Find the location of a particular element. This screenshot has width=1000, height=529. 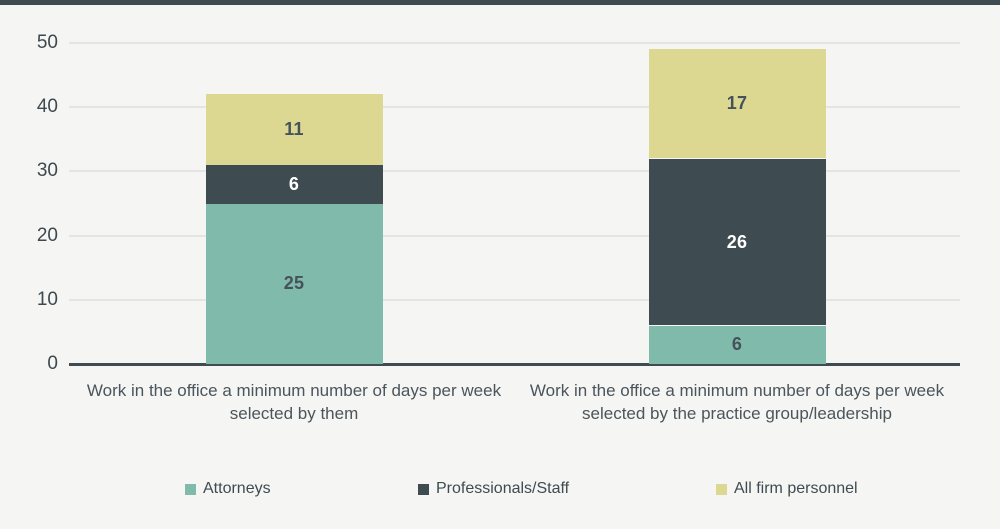

bar-value-label: 11 is located at coordinates (294, 129).